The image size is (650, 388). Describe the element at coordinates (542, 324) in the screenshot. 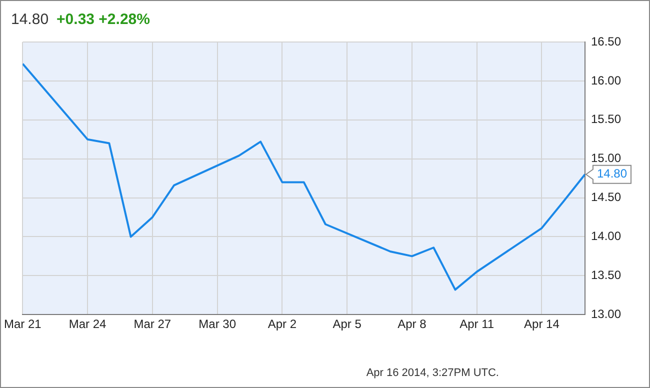

I see `x-tick-label: Apr 14` at that location.